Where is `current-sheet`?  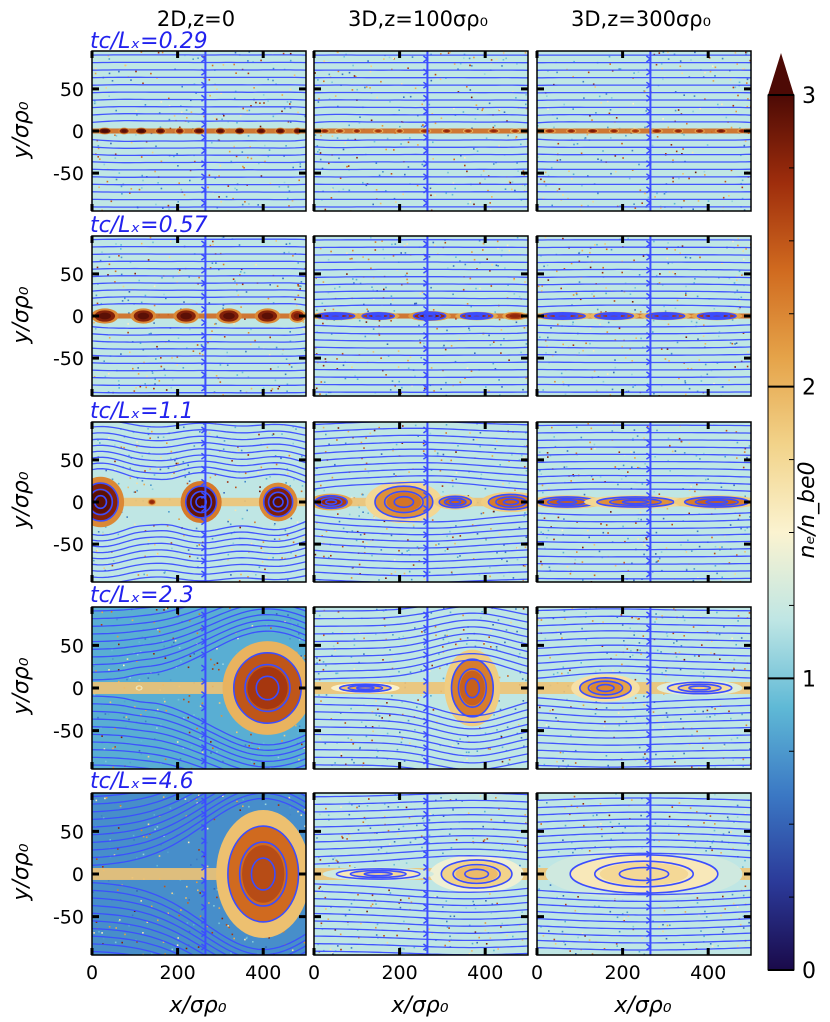 current-sheet is located at coordinates (199, 874).